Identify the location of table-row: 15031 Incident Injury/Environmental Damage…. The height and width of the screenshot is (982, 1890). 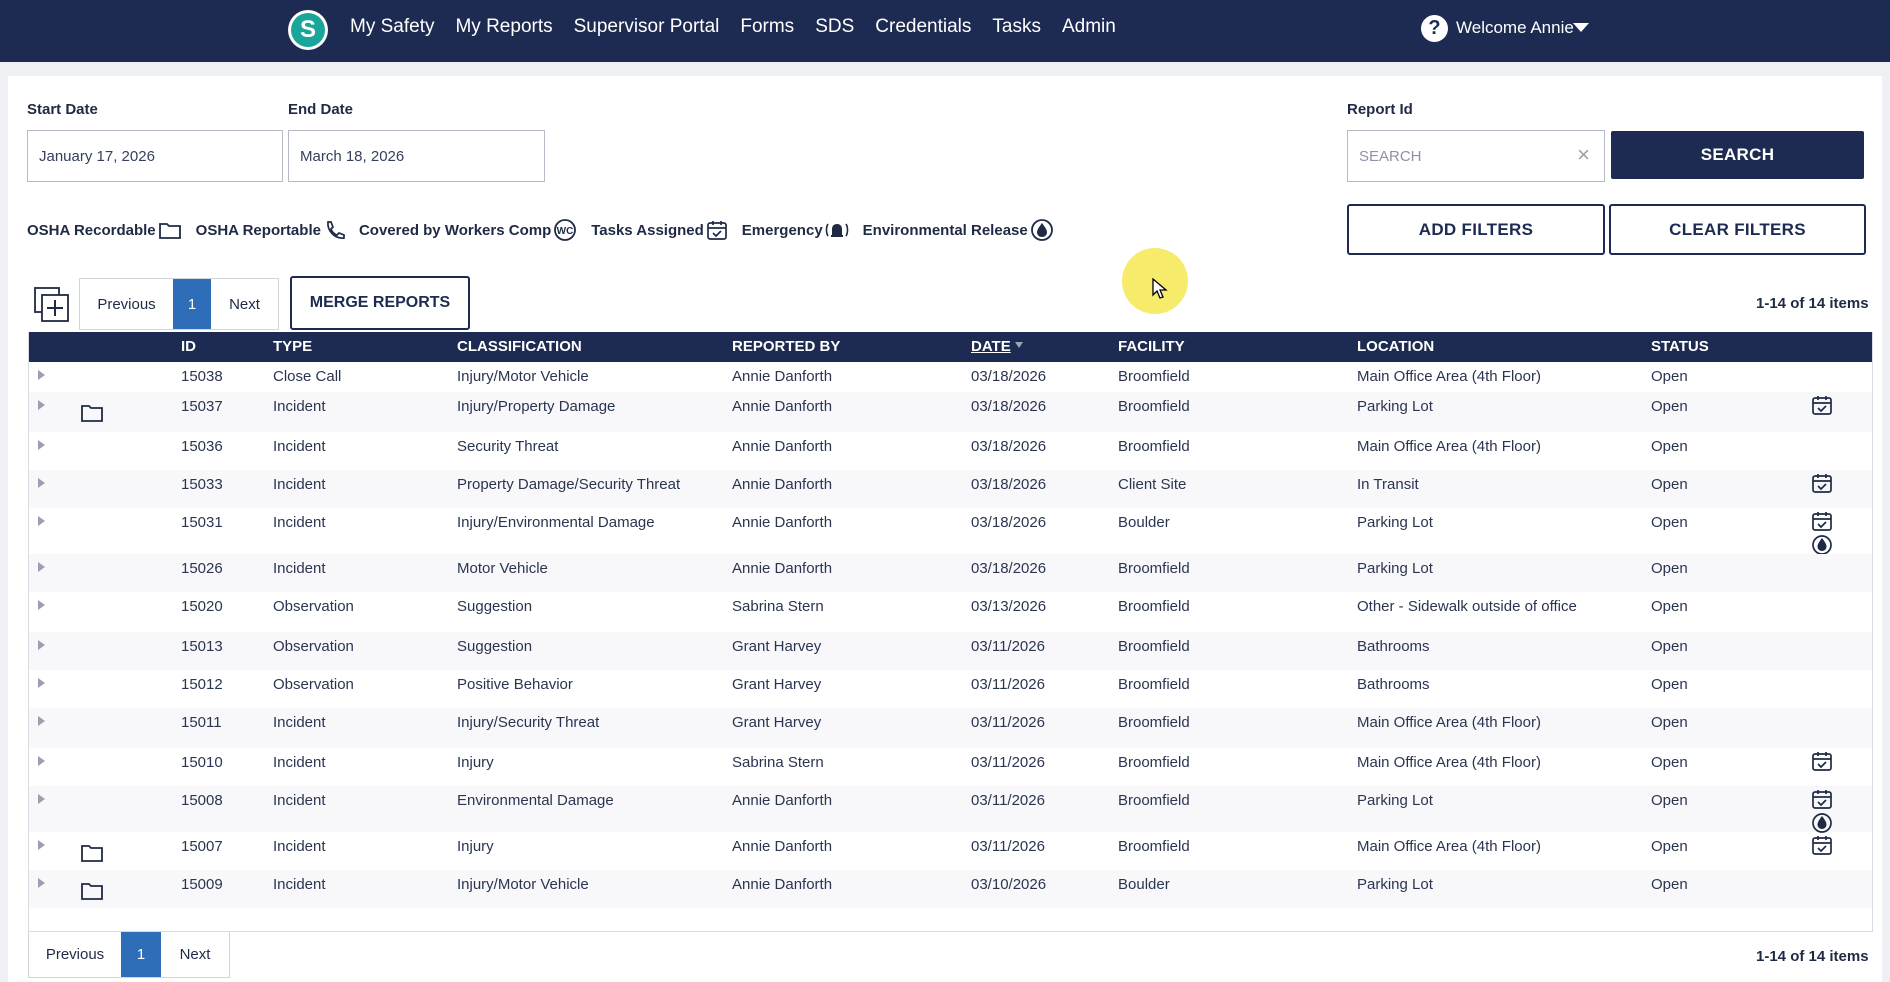
(950, 531).